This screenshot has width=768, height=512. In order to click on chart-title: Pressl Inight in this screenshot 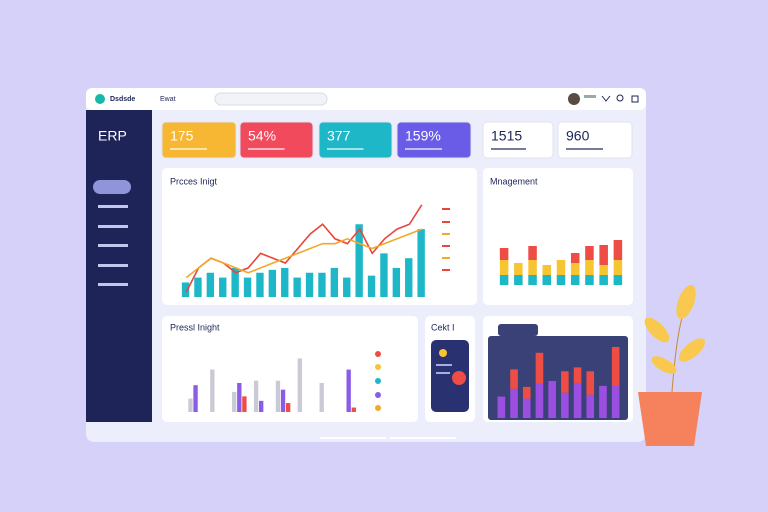, I will do `click(195, 327)`.